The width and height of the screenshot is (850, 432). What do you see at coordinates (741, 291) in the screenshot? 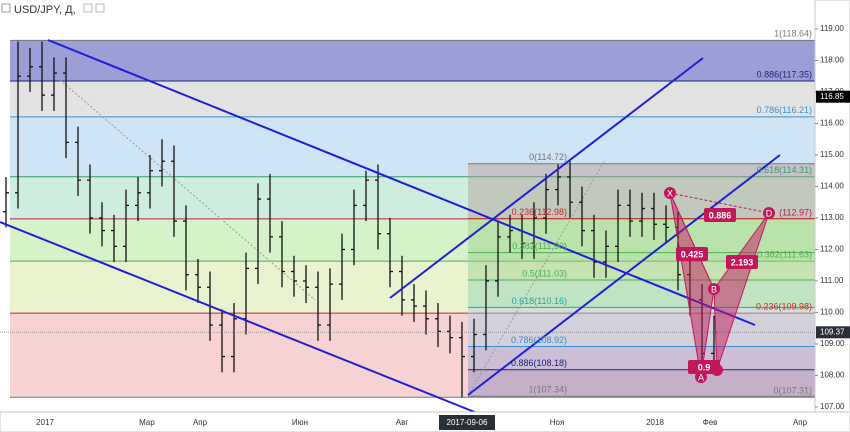
I see `pattern-bcd` at bounding box center [741, 291].